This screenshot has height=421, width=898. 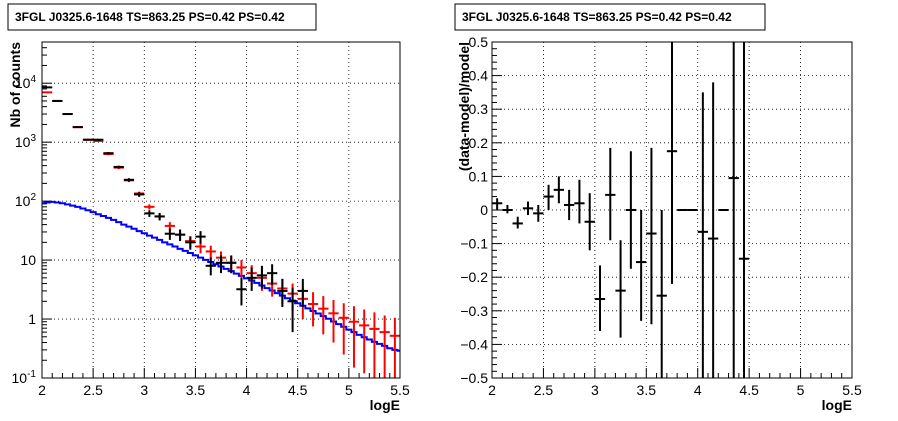 I want to click on y-tick-label: 0, so click(x=484, y=210).